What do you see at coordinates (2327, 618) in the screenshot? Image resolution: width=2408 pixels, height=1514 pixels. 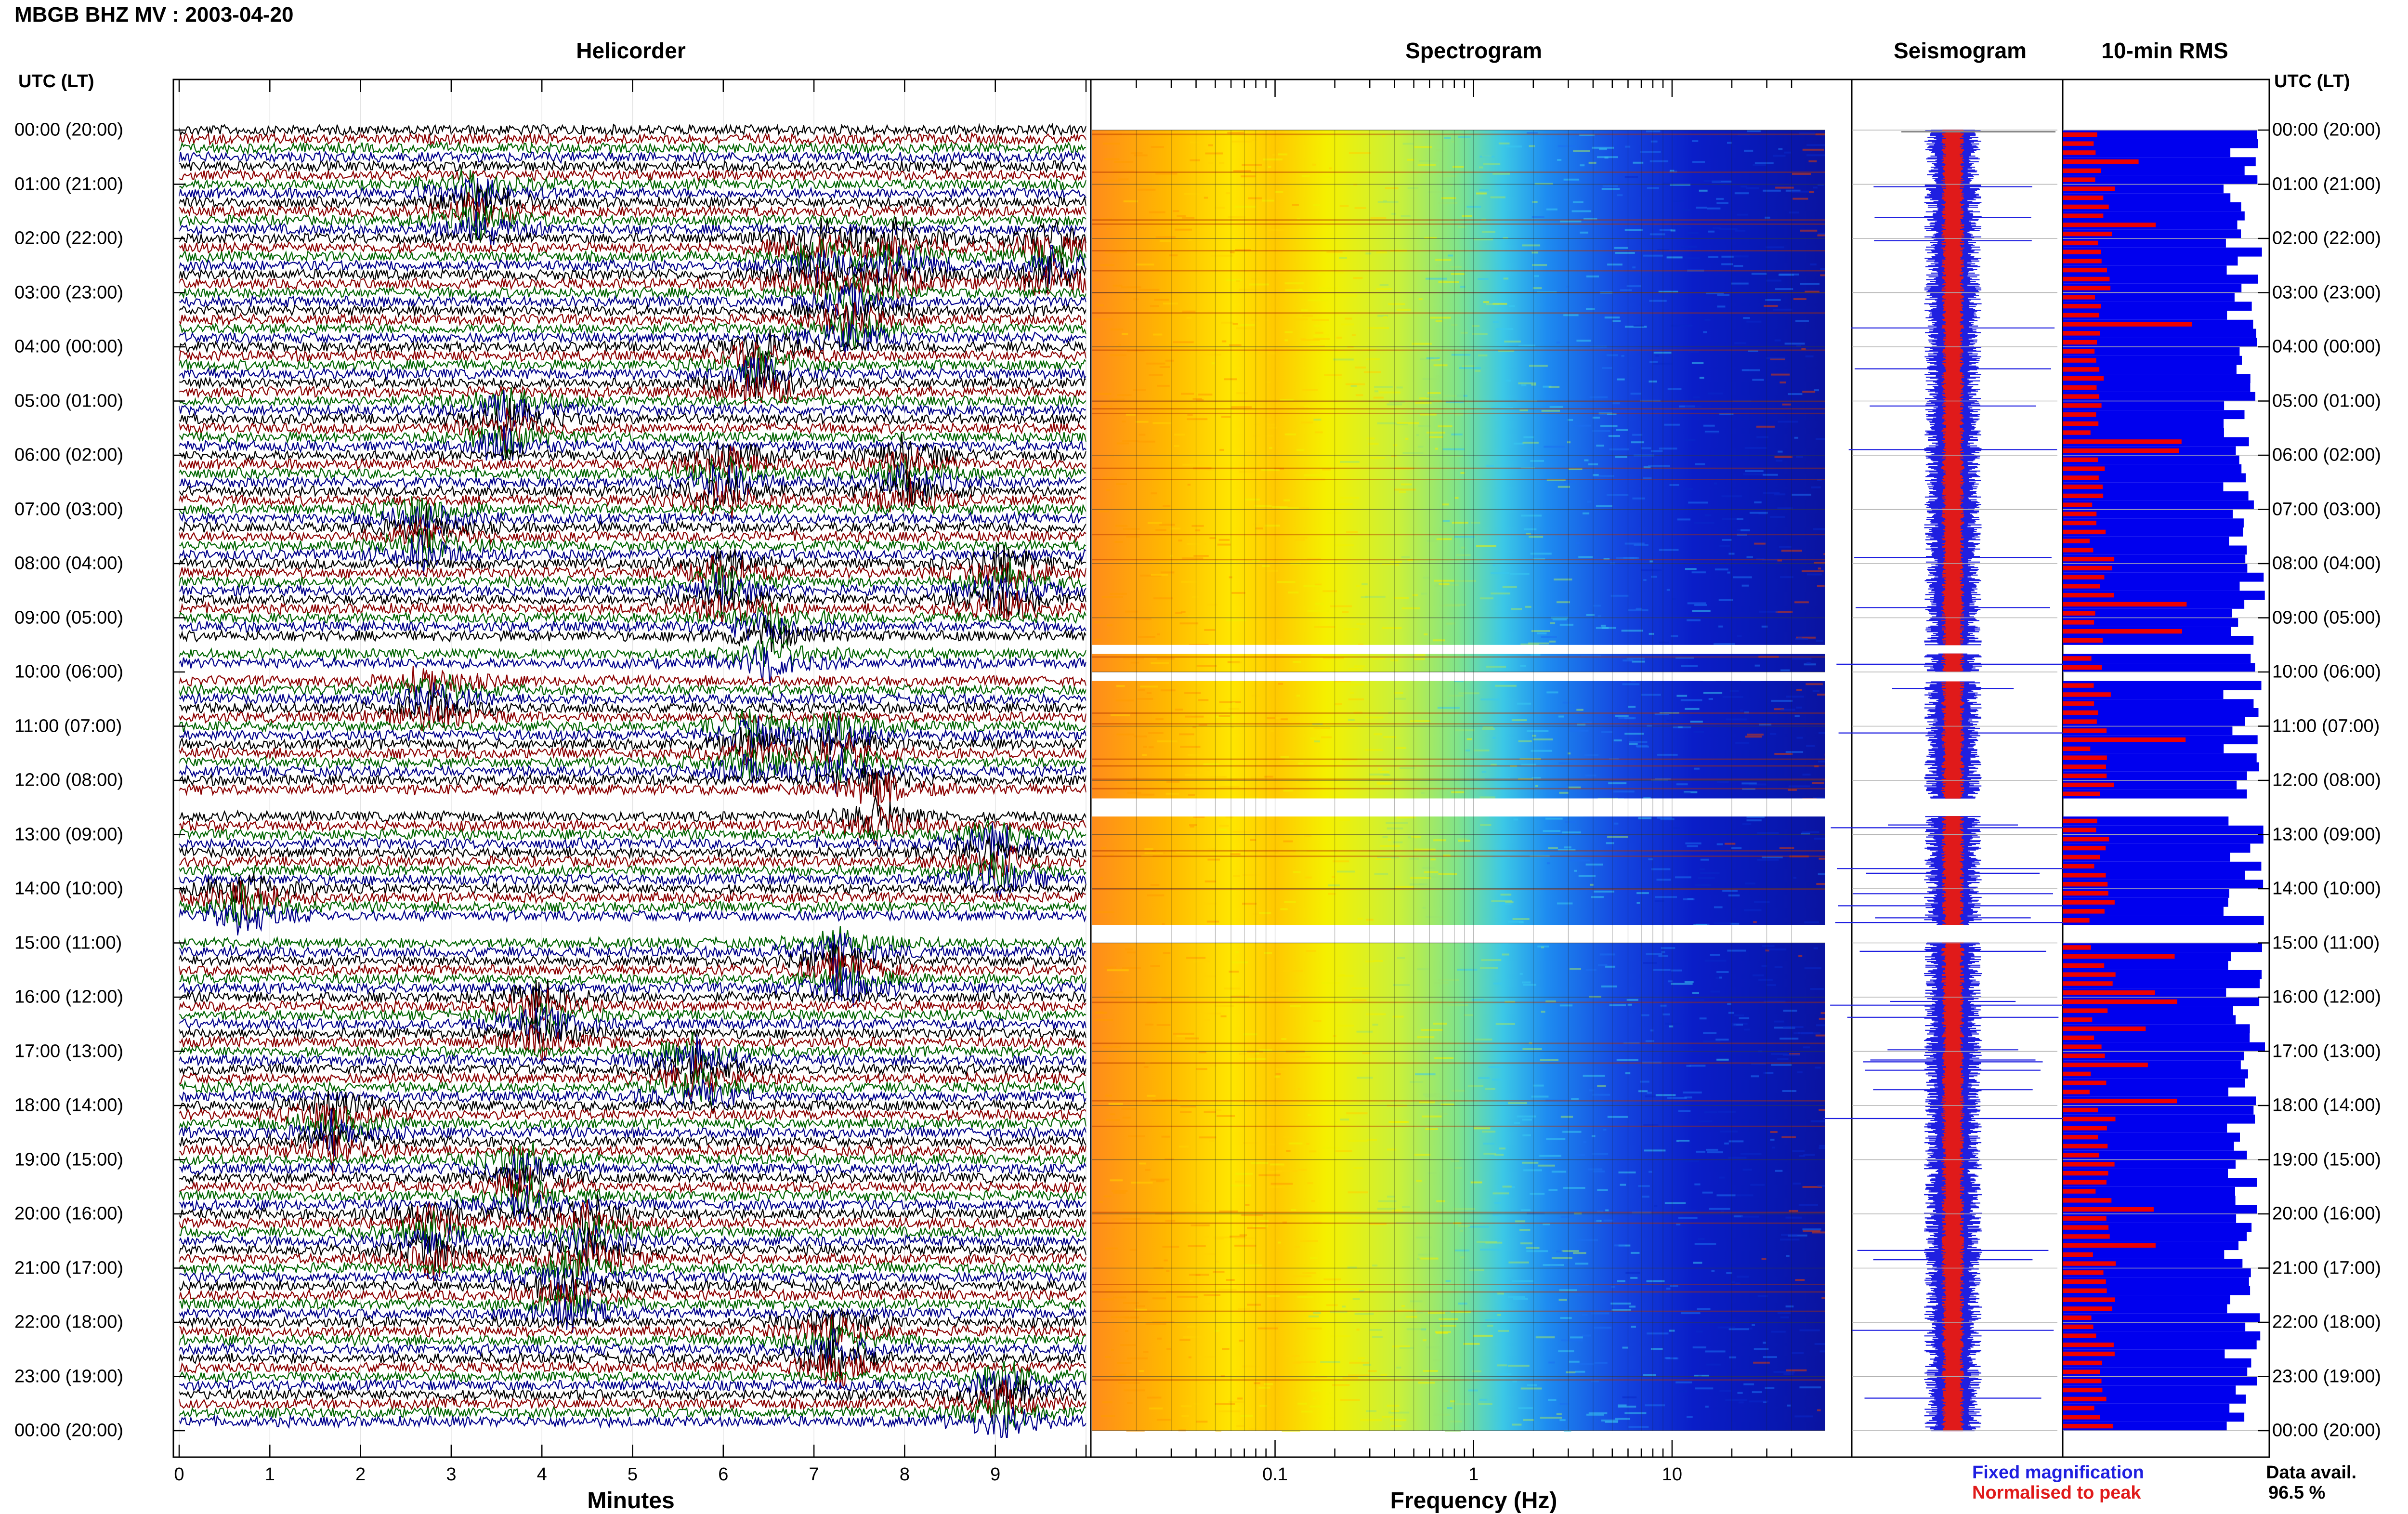 I see `row-label-right: 09:00 (05:00)` at bounding box center [2327, 618].